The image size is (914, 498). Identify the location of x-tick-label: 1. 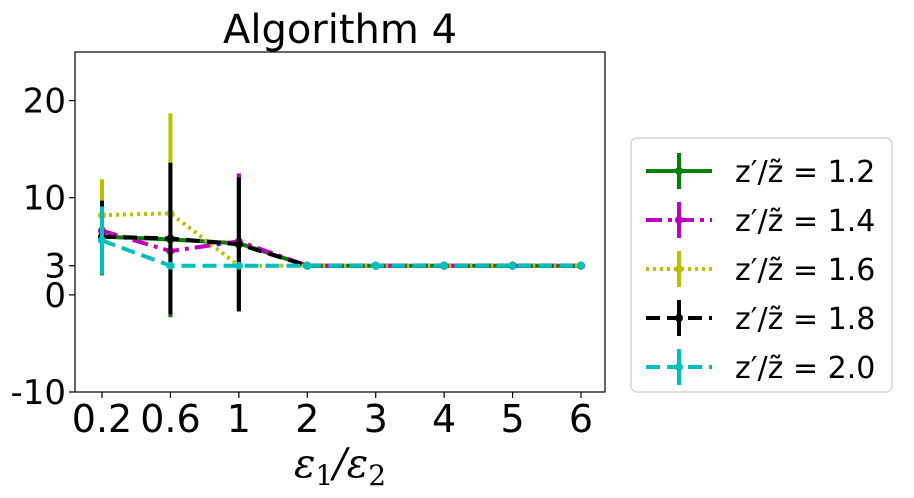
(239, 419).